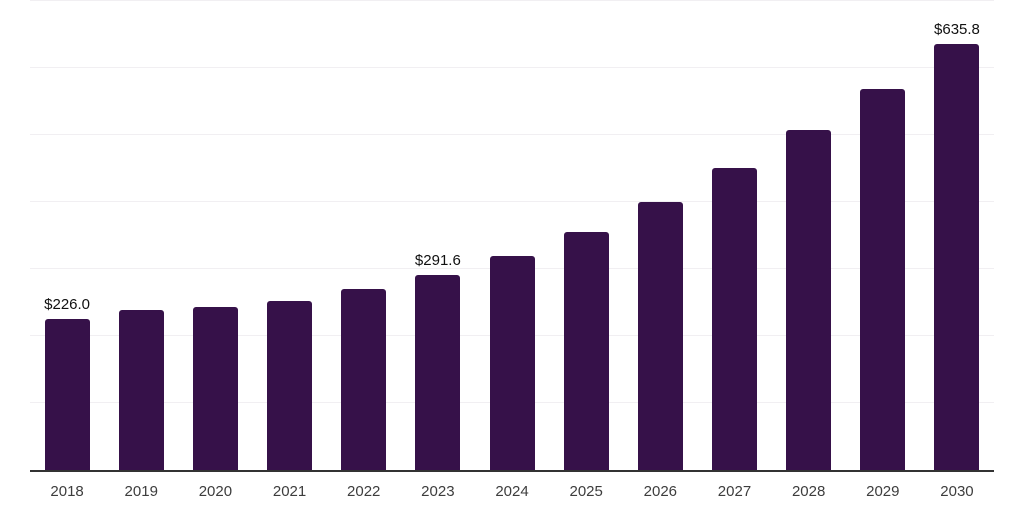 The image size is (1024, 512). What do you see at coordinates (586, 491) in the screenshot?
I see `x-tick-label-2025: 2025` at bounding box center [586, 491].